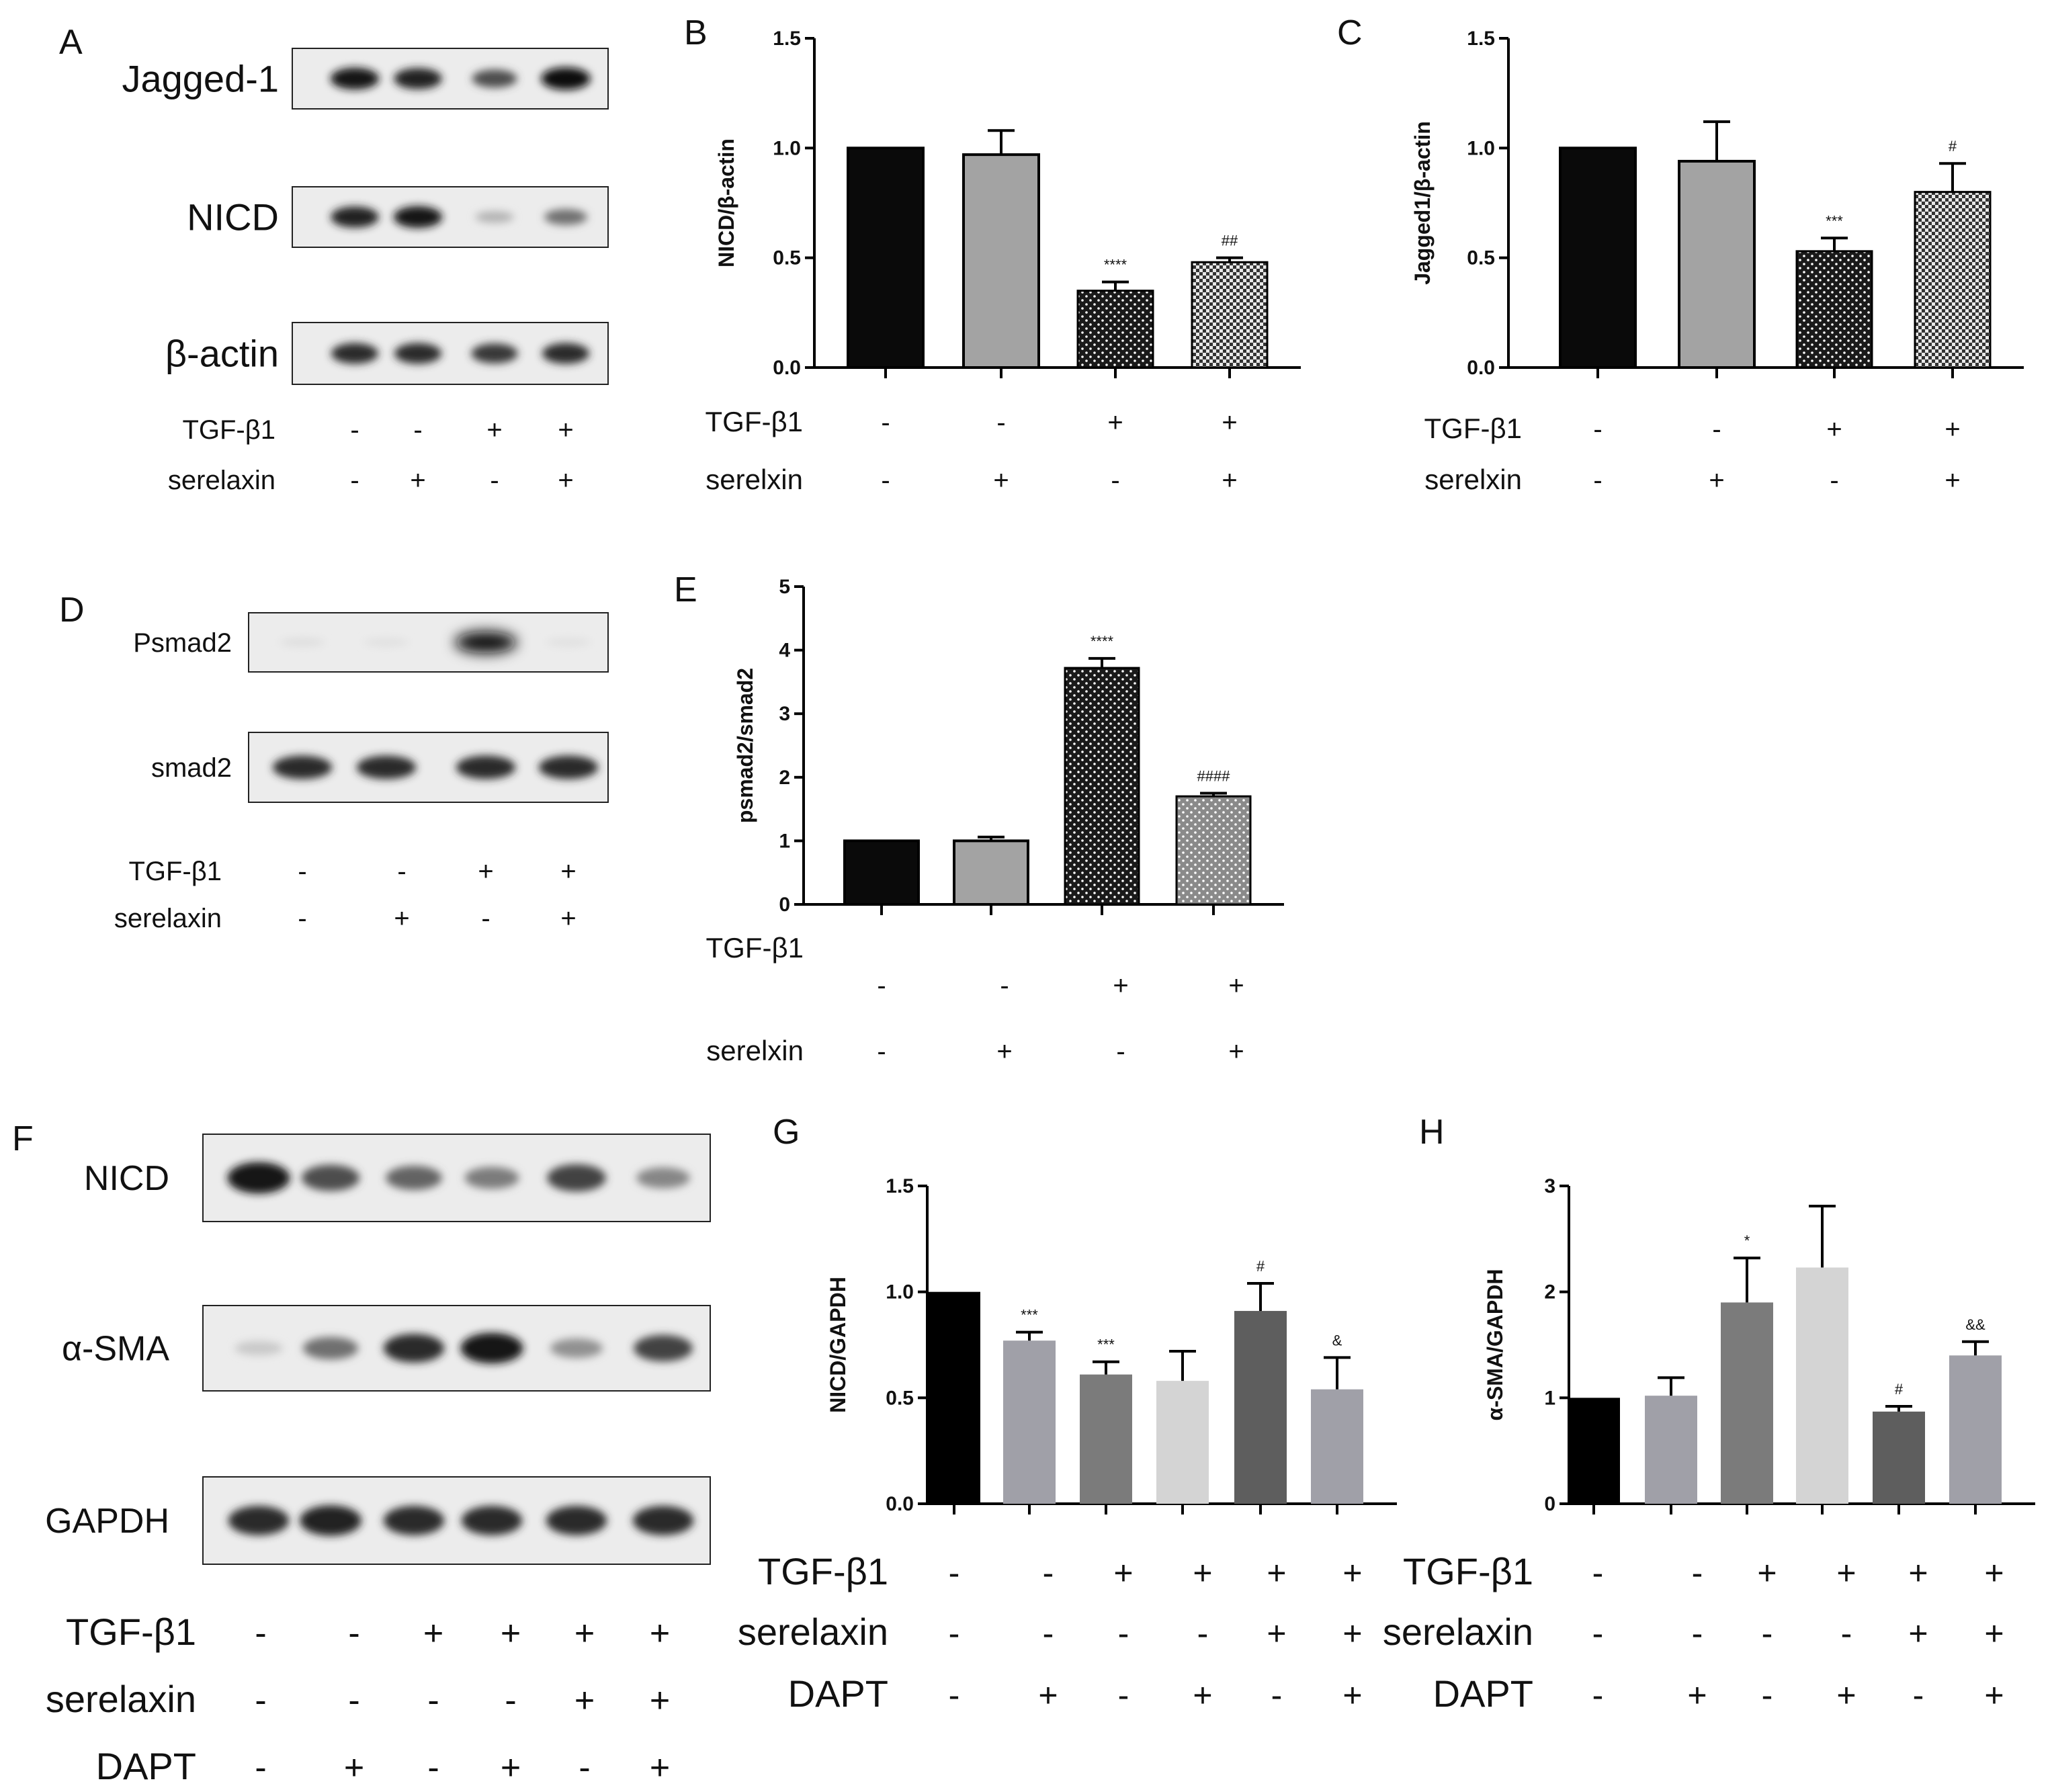 The height and width of the screenshot is (1792, 2050). Describe the element at coordinates (146, 1766) in the screenshot. I see `condition-label: DAPT` at that location.